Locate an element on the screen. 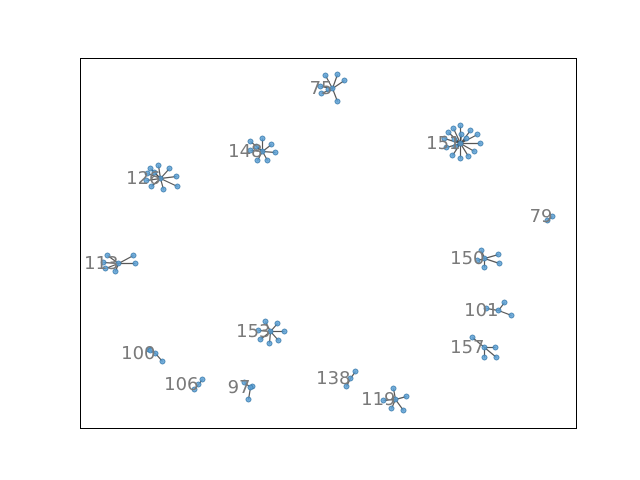  cluster-label-97: 97 is located at coordinates (239, 387).